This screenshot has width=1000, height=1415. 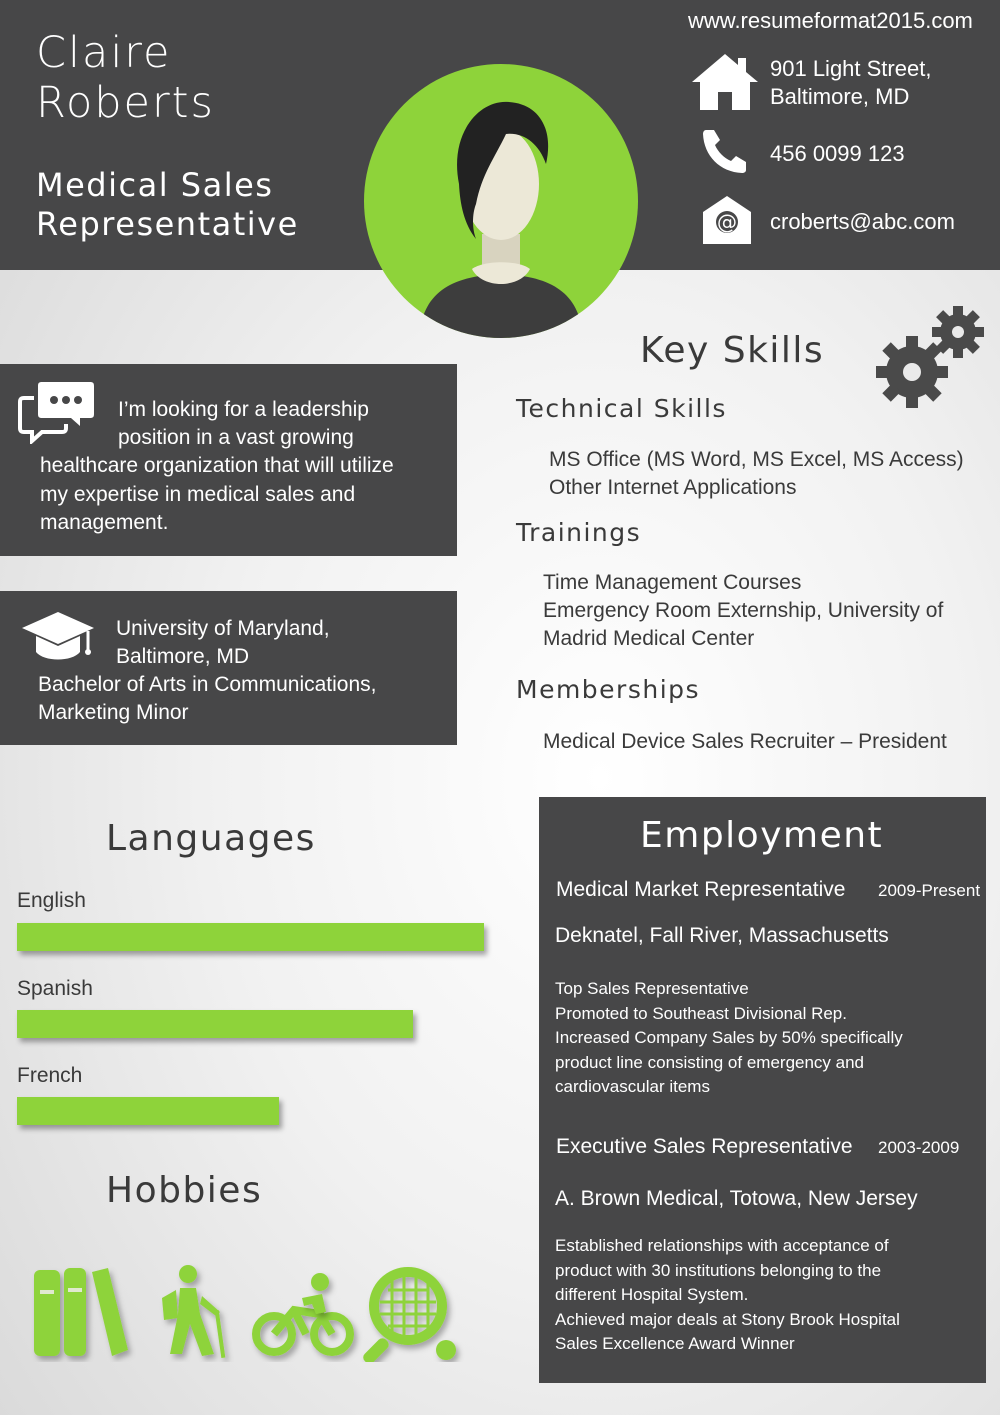 What do you see at coordinates (303, 1330) in the screenshot?
I see `cycling-icon` at bounding box center [303, 1330].